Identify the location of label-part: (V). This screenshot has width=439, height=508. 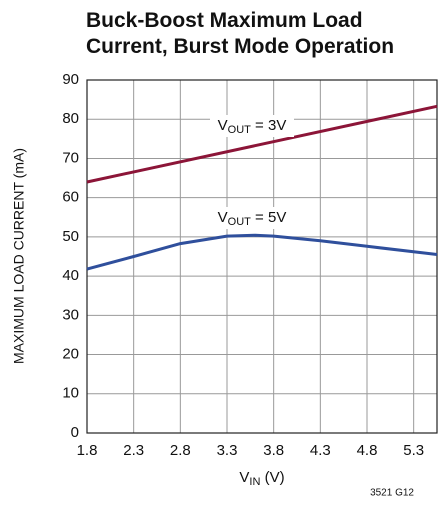
(272, 477).